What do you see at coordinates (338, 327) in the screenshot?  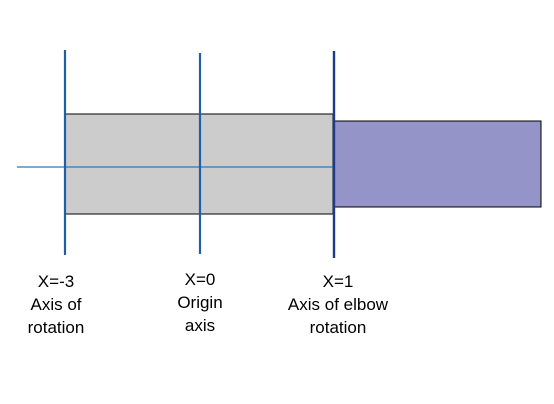 I see `label-x-1-line3: rotation` at bounding box center [338, 327].